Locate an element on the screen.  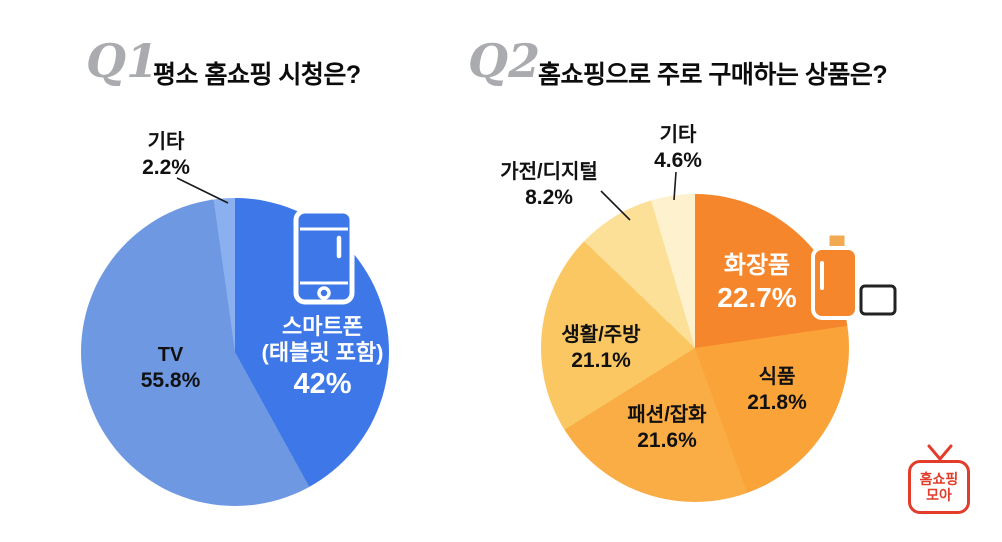
logo-tv-icon: 홈쇼핑 모아 is located at coordinates (939, 487).